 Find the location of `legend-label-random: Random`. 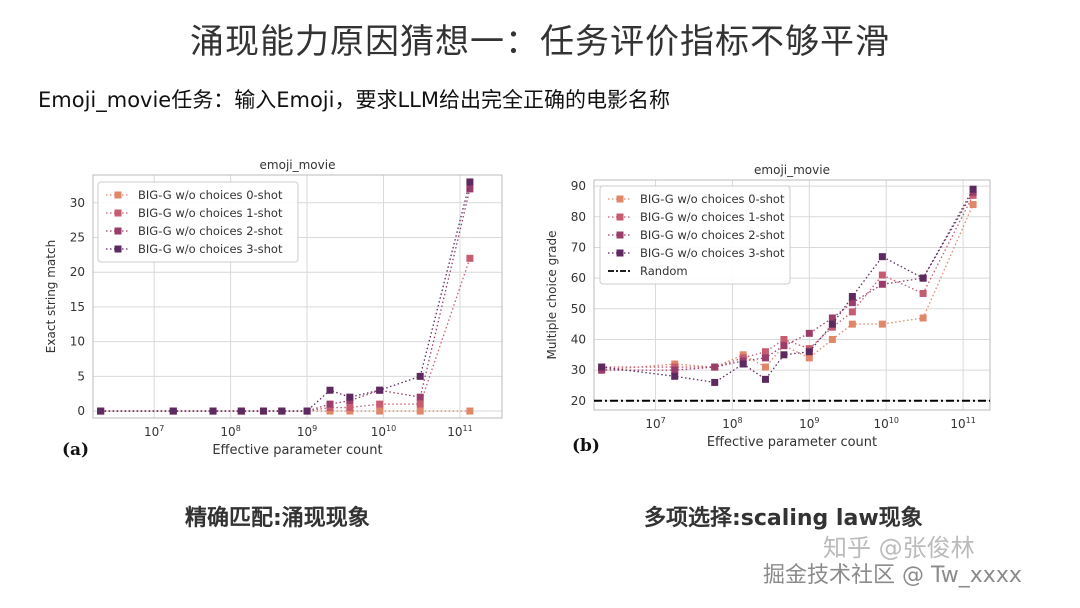

legend-label-random: Random is located at coordinates (664, 271).